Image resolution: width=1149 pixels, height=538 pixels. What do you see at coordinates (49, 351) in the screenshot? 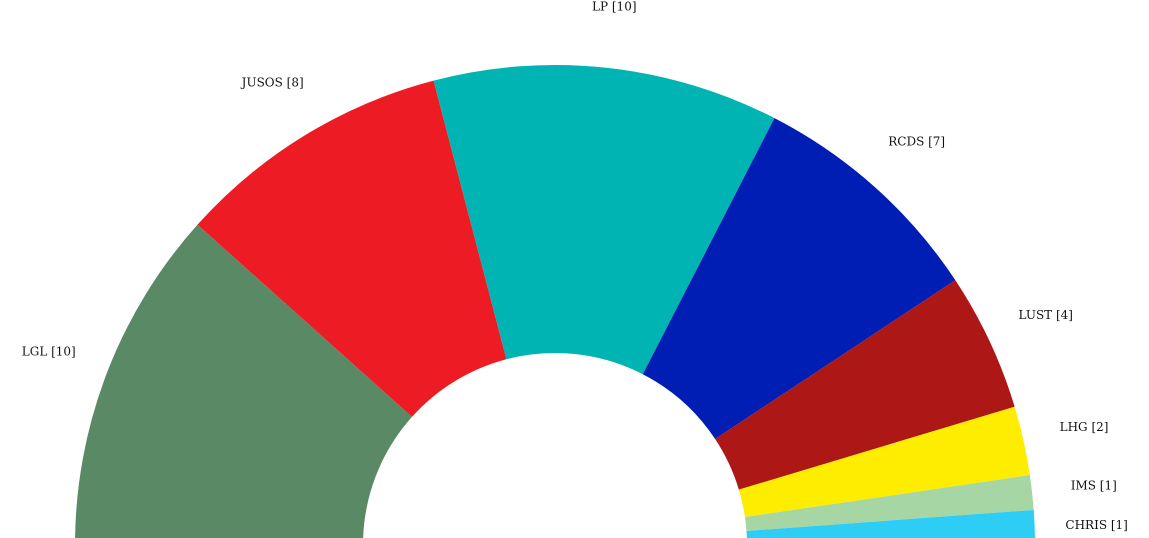
I see `label-lgl: LGL [10]` at bounding box center [49, 351].